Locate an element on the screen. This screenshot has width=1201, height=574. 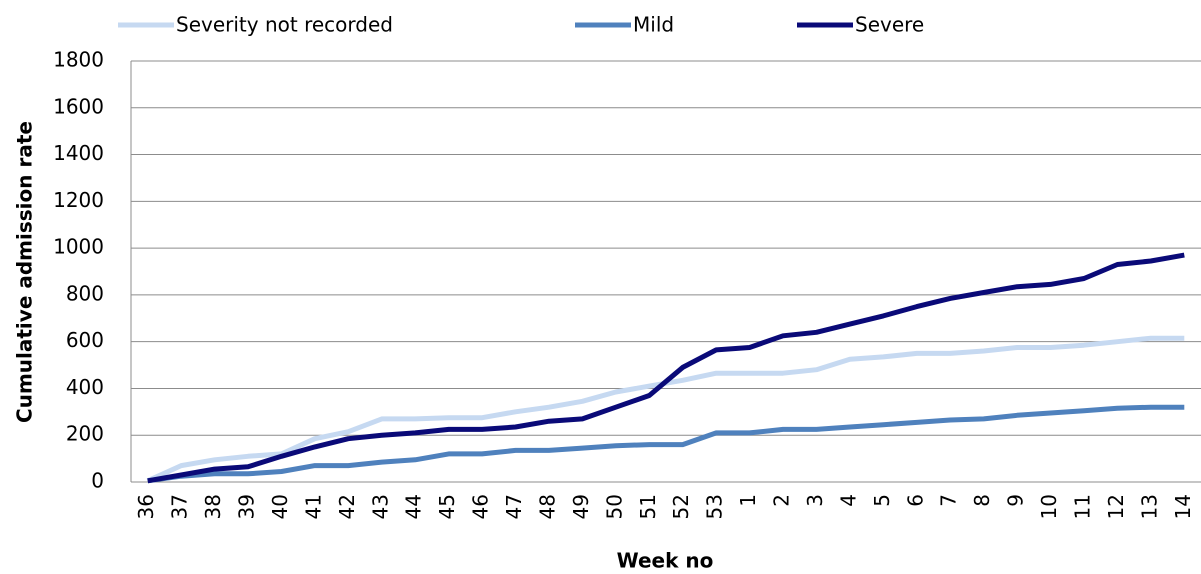
x-tick-label: 53 is located at coordinates (715, 506).